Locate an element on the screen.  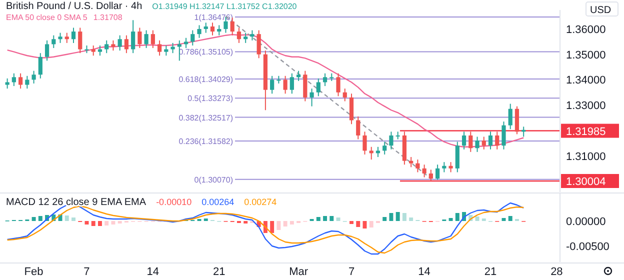
annotation: 0.00264 is located at coordinates (218, 202).